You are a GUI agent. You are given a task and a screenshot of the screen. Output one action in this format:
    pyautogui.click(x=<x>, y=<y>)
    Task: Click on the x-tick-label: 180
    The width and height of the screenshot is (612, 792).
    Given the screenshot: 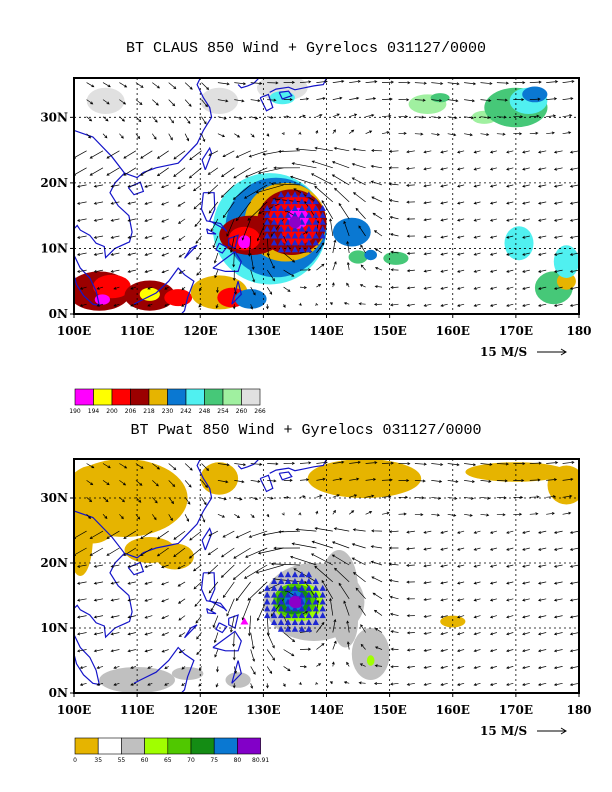 What is the action you would take?
    pyautogui.click(x=578, y=331)
    